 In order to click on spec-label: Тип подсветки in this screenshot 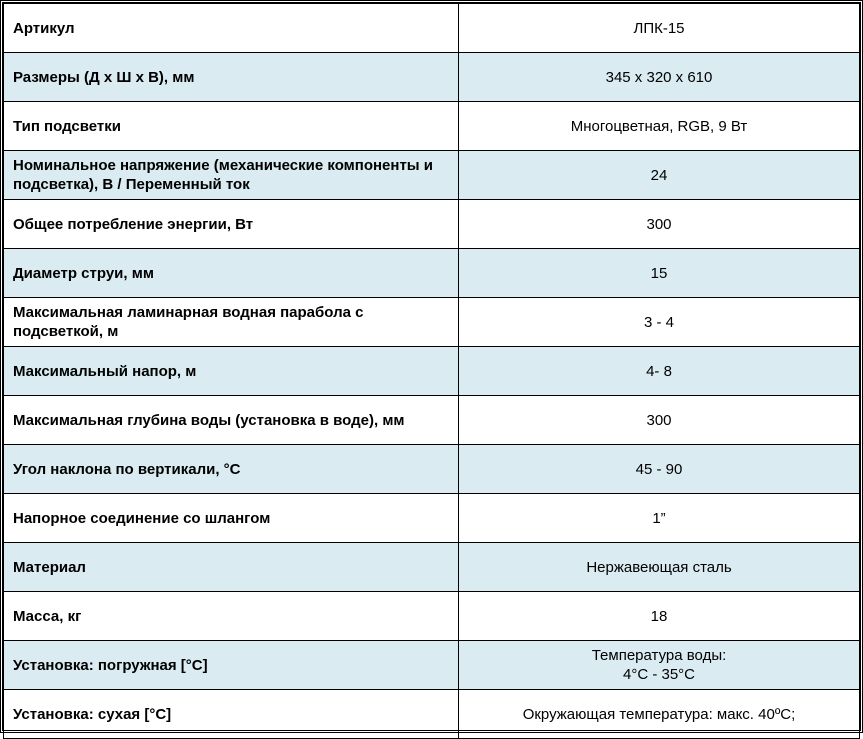, I will do `click(231, 126)`.